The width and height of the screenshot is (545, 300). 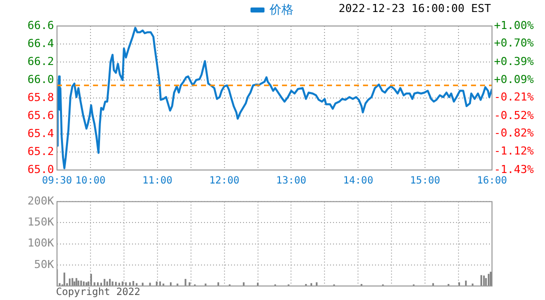 I want to click on x-tick-label: 10:00, so click(x=90, y=181).